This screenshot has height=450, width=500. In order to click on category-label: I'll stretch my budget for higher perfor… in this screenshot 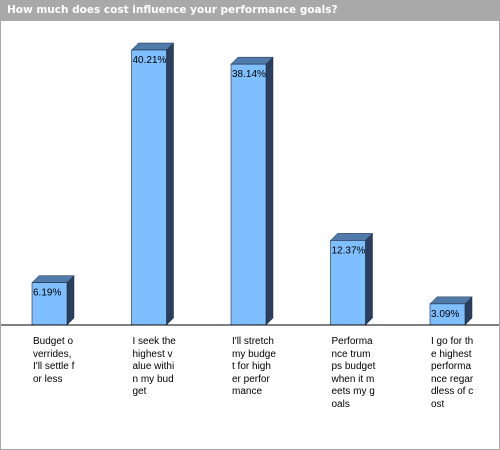, I will do `click(254, 366)`.